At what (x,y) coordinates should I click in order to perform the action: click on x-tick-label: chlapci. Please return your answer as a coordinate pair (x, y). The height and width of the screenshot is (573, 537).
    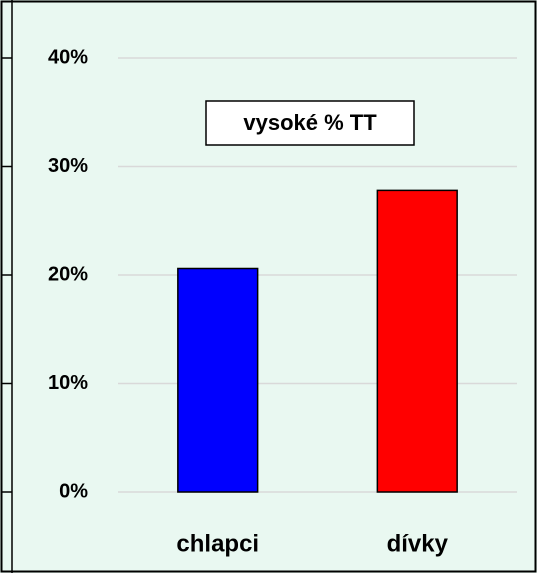
    Looking at the image, I should click on (217, 543).